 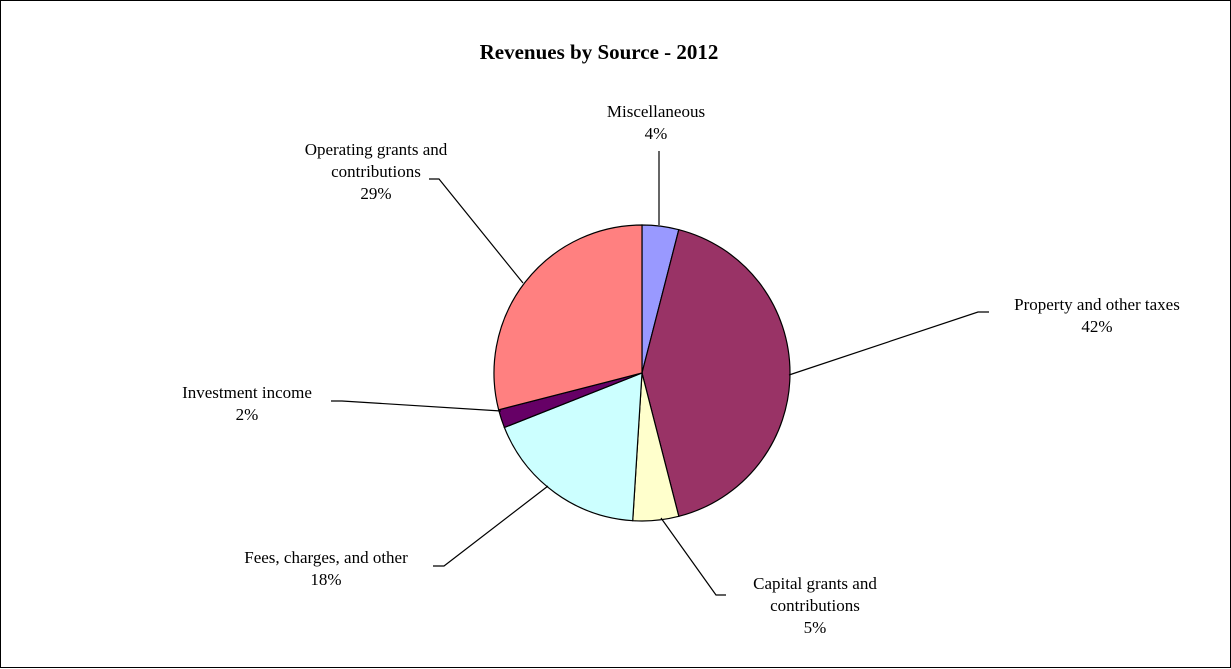 I want to click on slice-percent-label: 2%, so click(x=247, y=414).